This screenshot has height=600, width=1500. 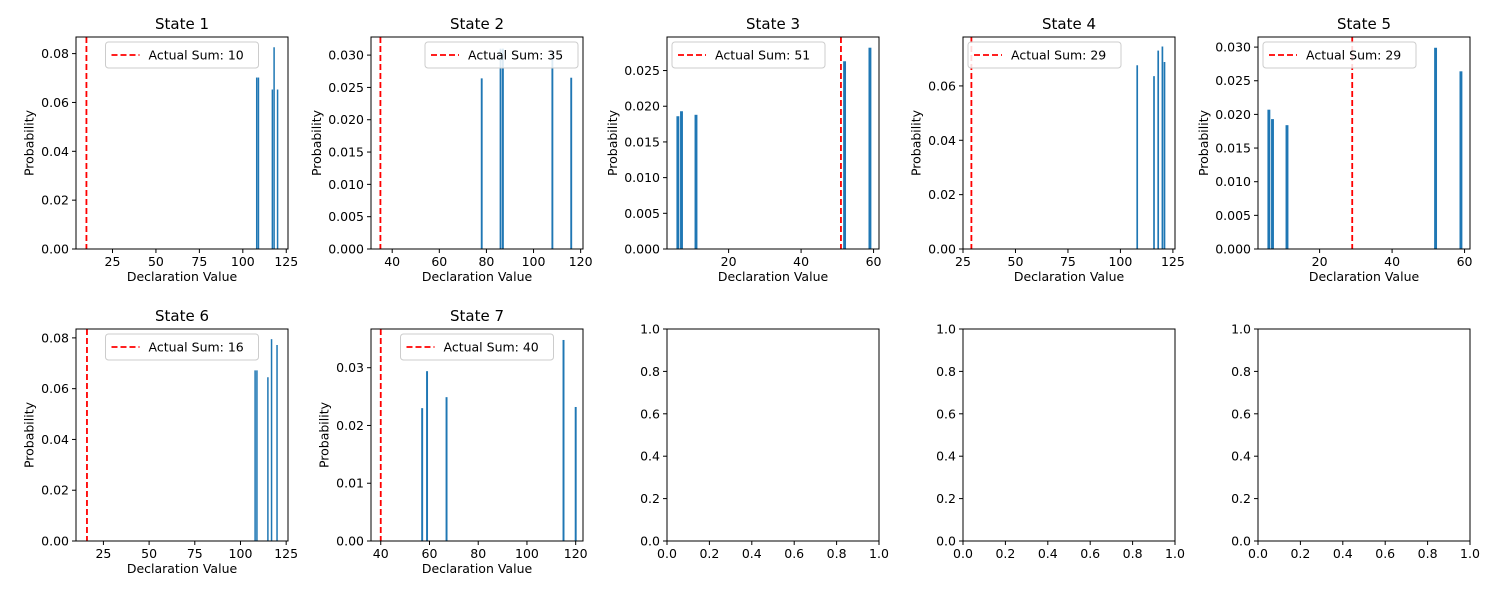 I want to click on y-tick-label-8-3: 0.4, so click(x=650, y=456).